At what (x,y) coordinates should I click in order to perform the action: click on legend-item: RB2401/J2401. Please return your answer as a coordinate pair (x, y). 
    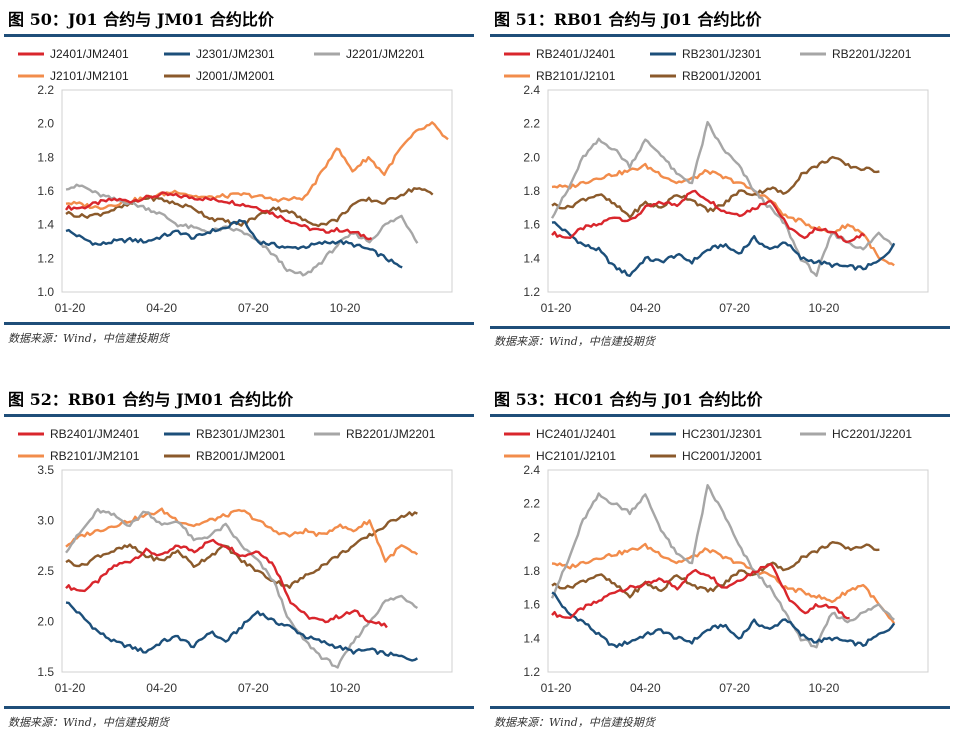
    Looking at the image, I should click on (560, 54).